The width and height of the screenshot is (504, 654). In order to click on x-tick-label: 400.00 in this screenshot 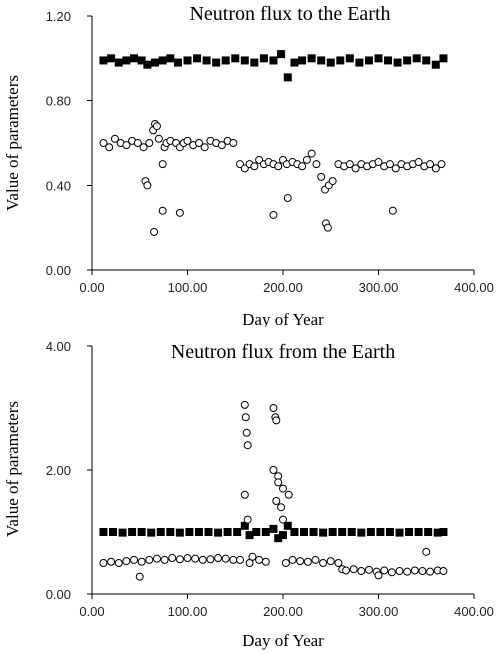, I will do `click(474, 611)`.